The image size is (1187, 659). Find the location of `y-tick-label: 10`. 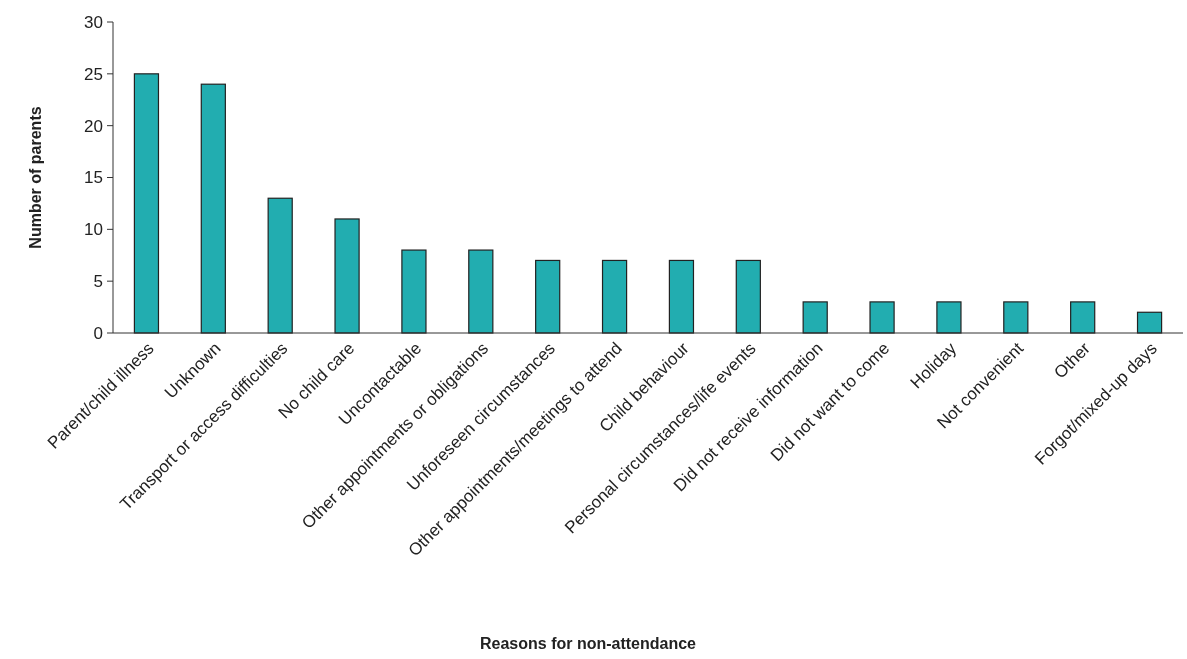

y-tick-label: 10 is located at coordinates (93, 230).